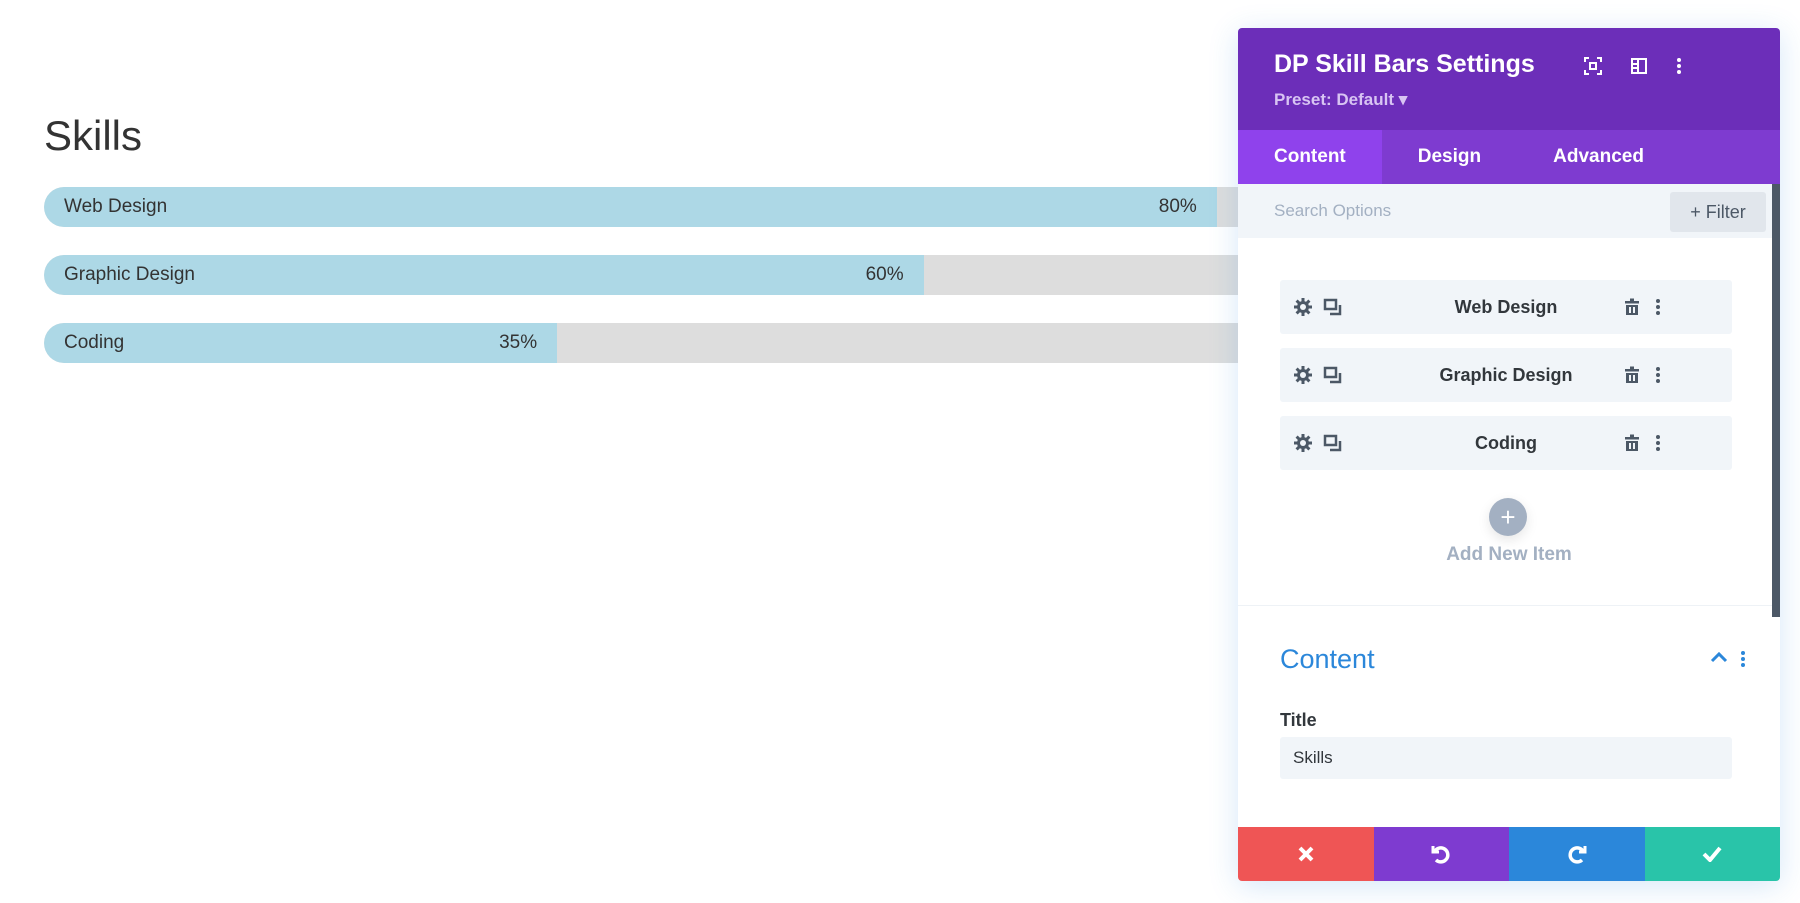 Image resolution: width=1800 pixels, height=903 pixels. Describe the element at coordinates (1506, 758) in the screenshot. I see `title-field-input` at that location.